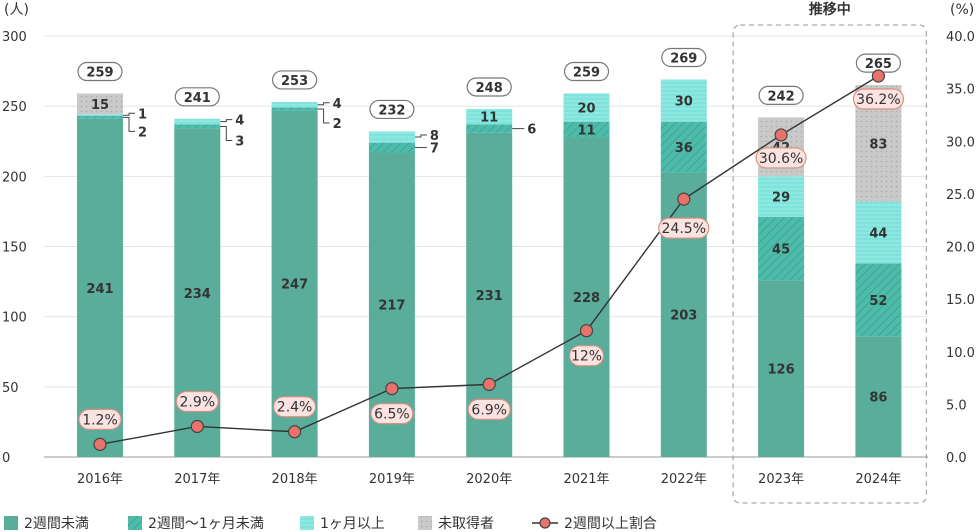 This screenshot has height=532, width=980. Describe the element at coordinates (878, 479) in the screenshot. I see `category-label: 2024年` at that location.